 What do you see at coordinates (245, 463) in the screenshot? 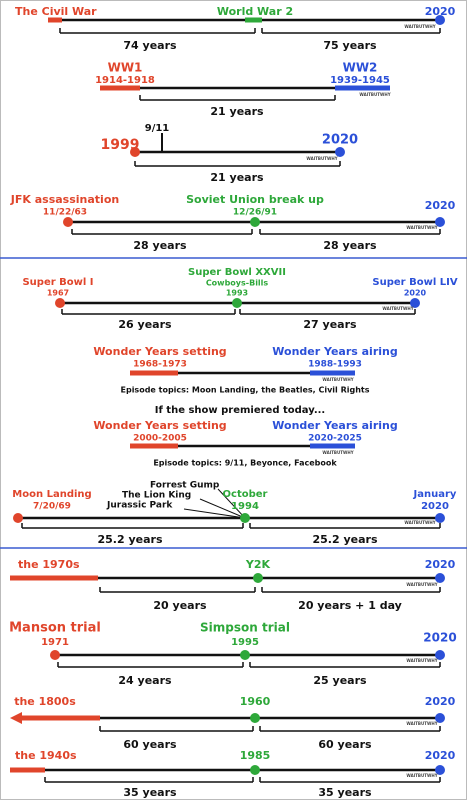
I see `episode-topics: Episode topics: 9/11, Beyonce, Facebook` at bounding box center [245, 463].